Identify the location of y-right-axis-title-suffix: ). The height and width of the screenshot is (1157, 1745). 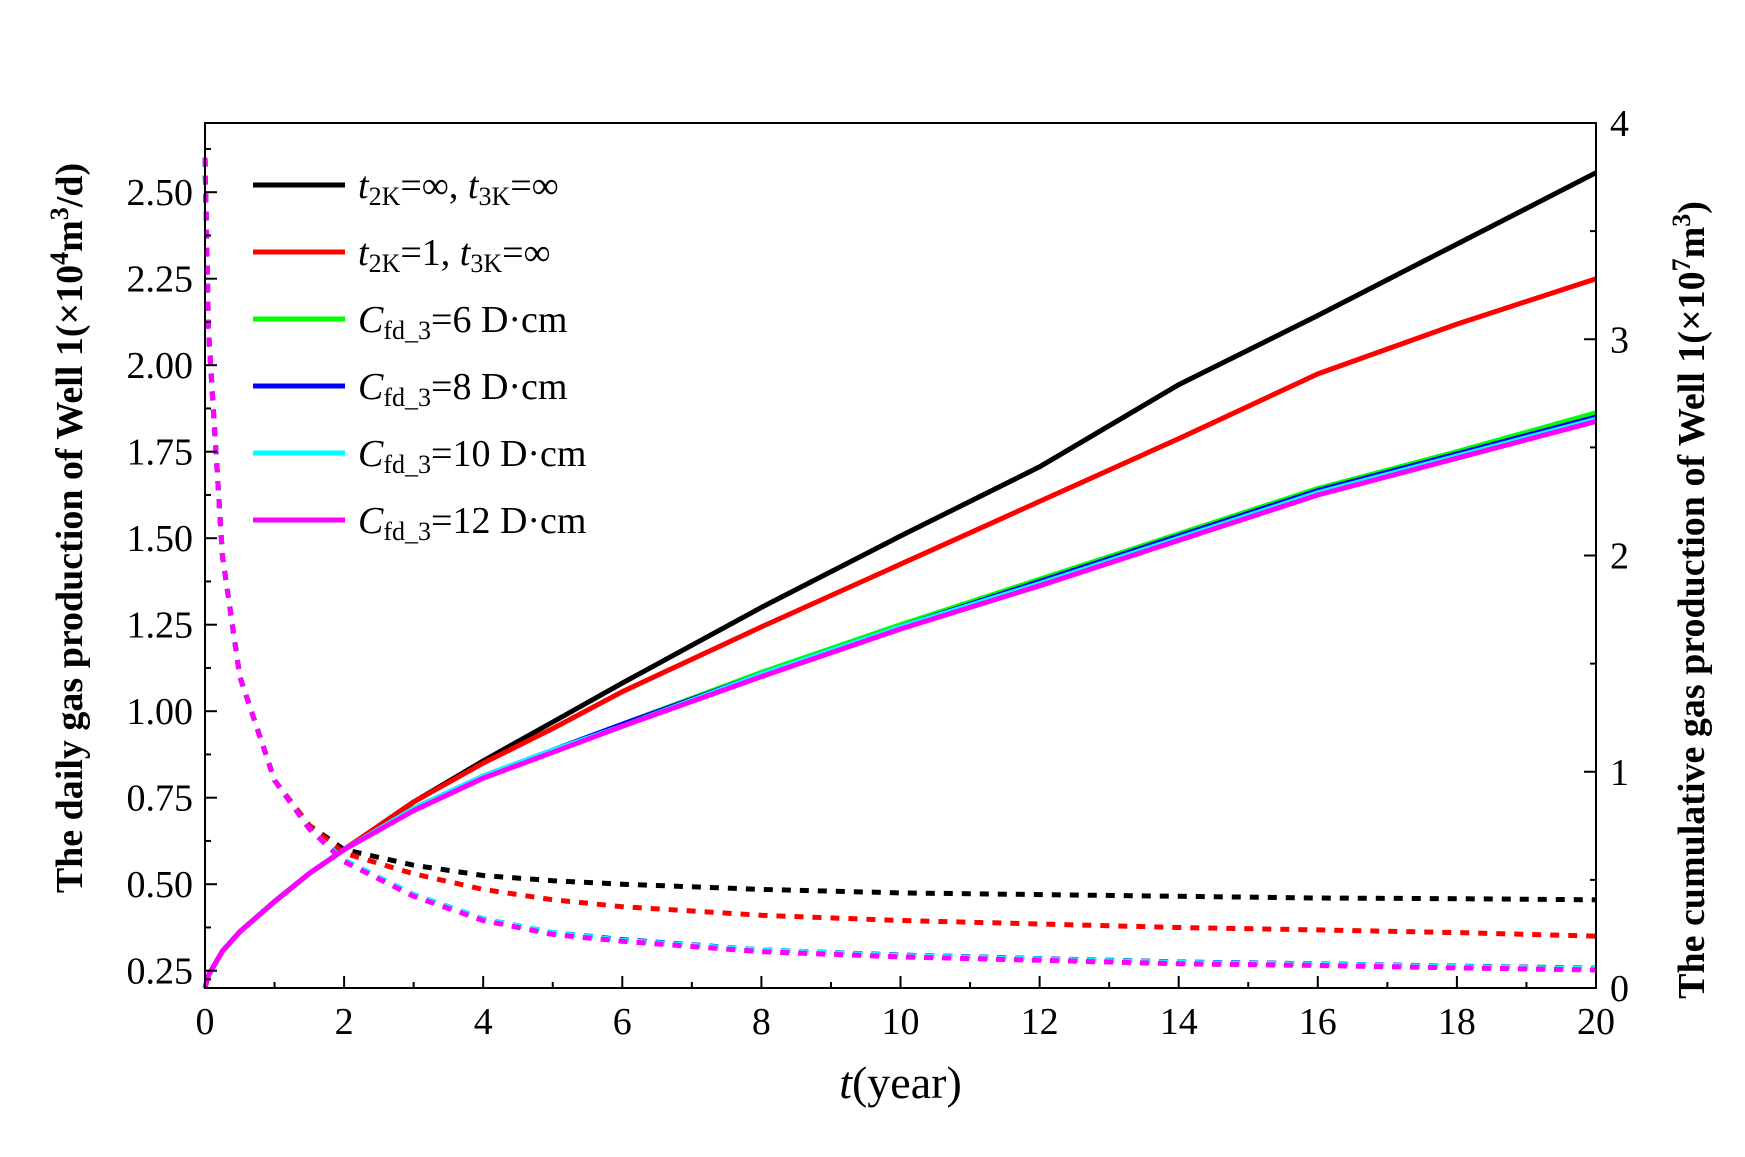
(1692, 207).